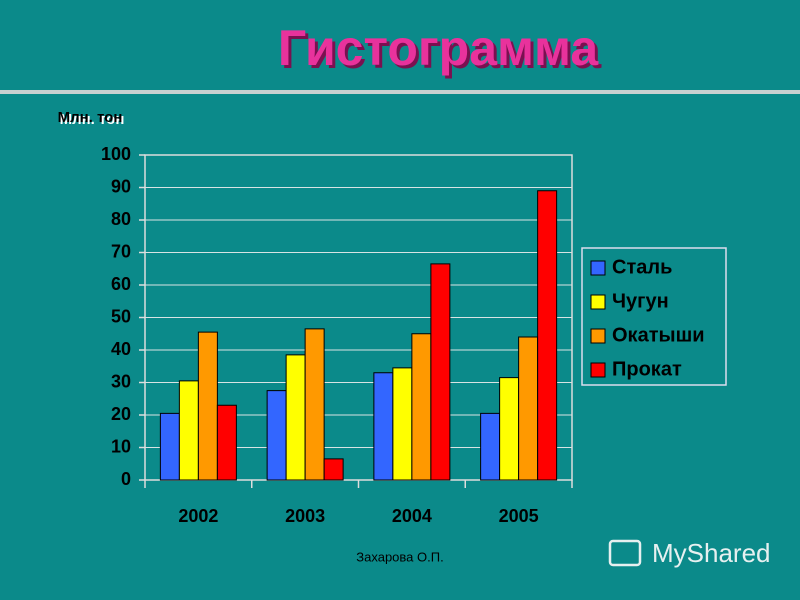 The height and width of the screenshot is (600, 800). I want to click on watermark-icon, so click(625, 553).